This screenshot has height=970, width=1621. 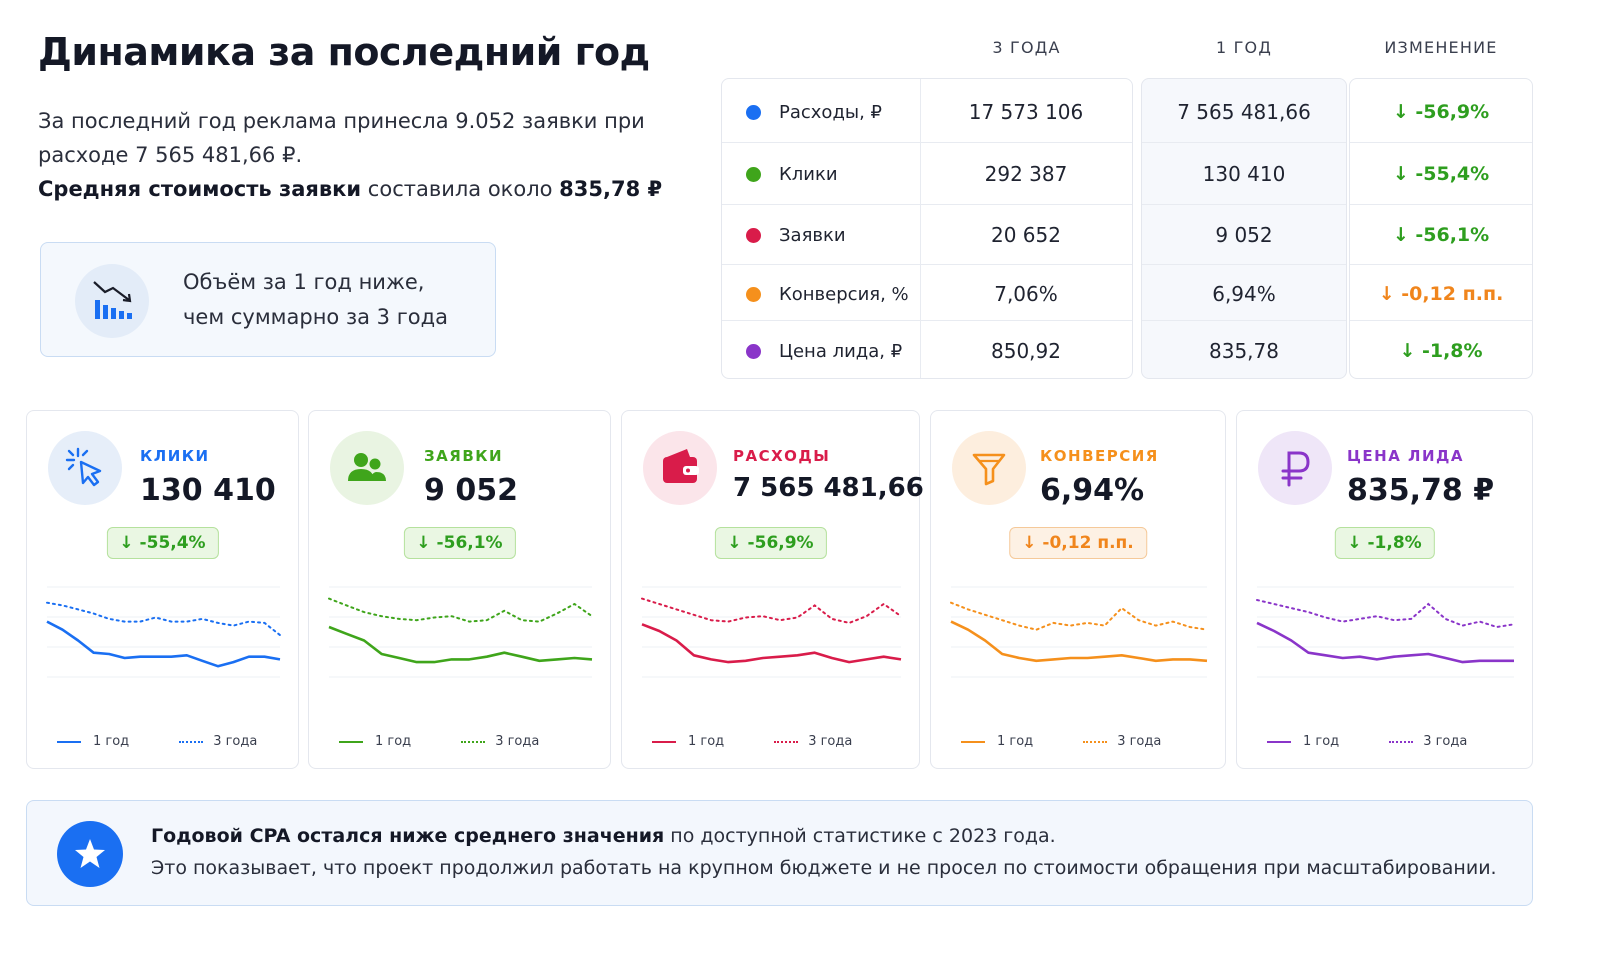 I want to click on table-1-year-panel: 7 565 481,66 130 410 9 052 6,94% 835,78, so click(x=1244, y=228).